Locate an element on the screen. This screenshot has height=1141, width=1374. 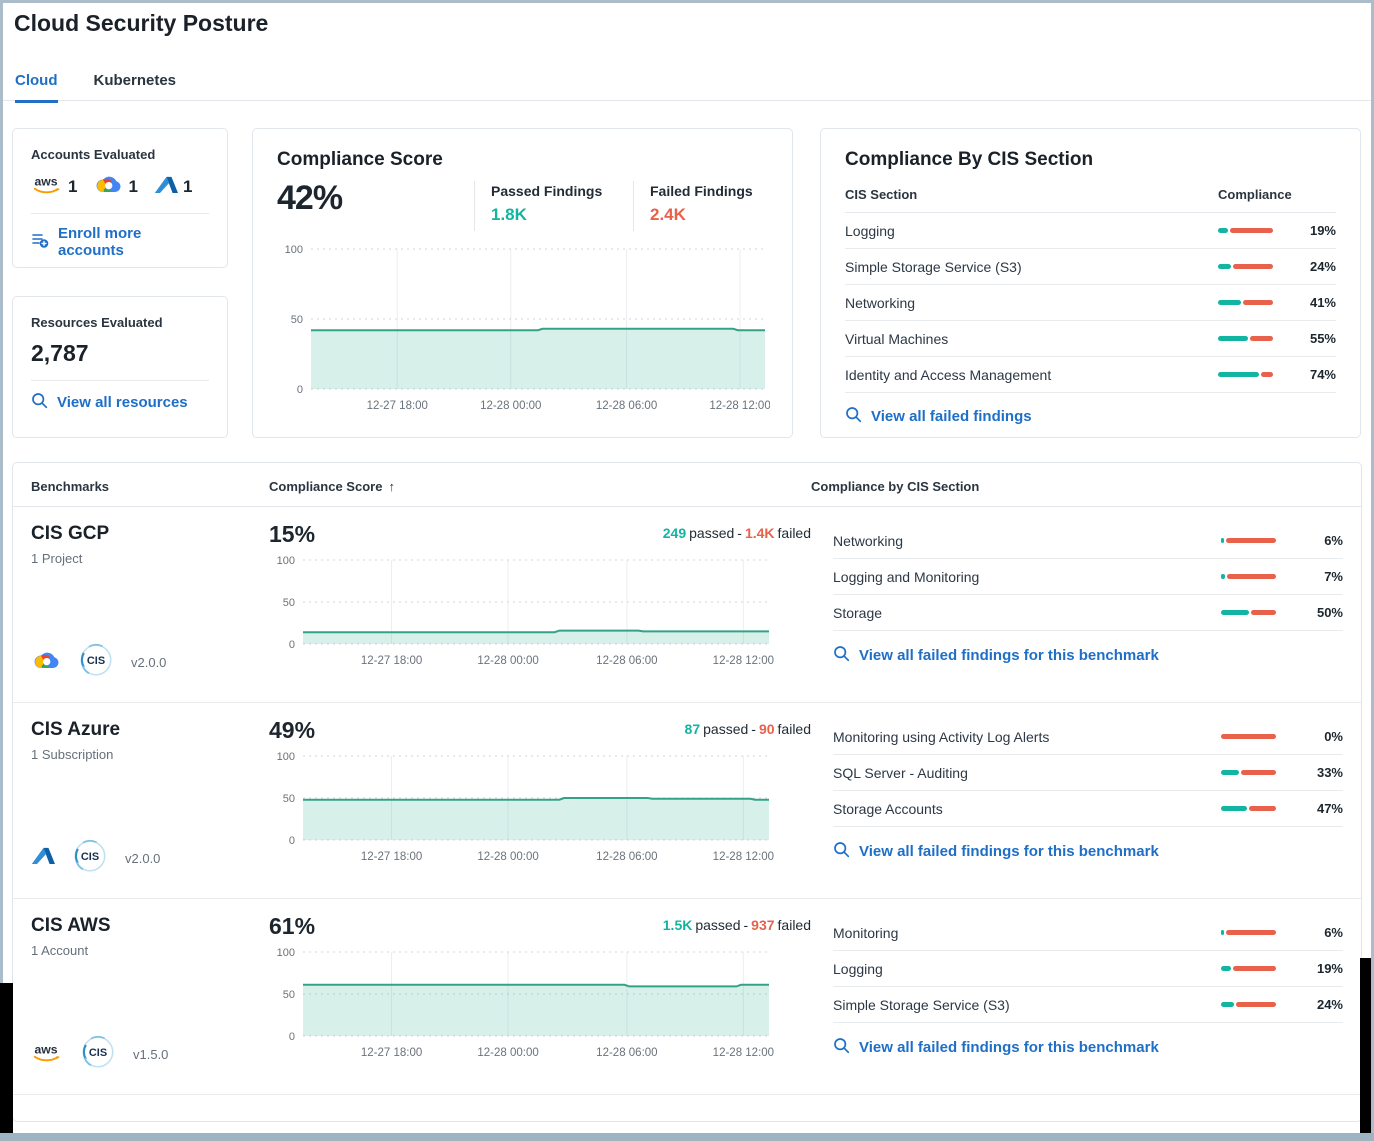
cis-section-row: Identity and Access Management 74% is located at coordinates (1090, 375).